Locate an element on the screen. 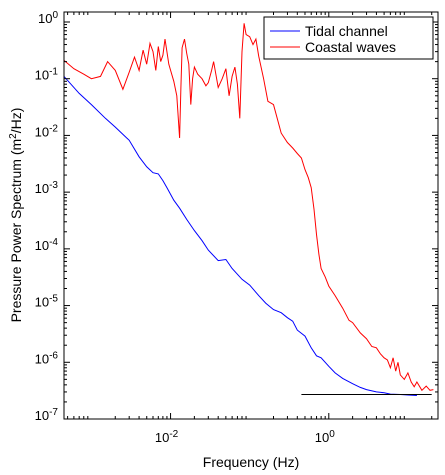 The width and height of the screenshot is (445, 475). y-tick-label: 10⁻⁵ is located at coordinates (47, 301).